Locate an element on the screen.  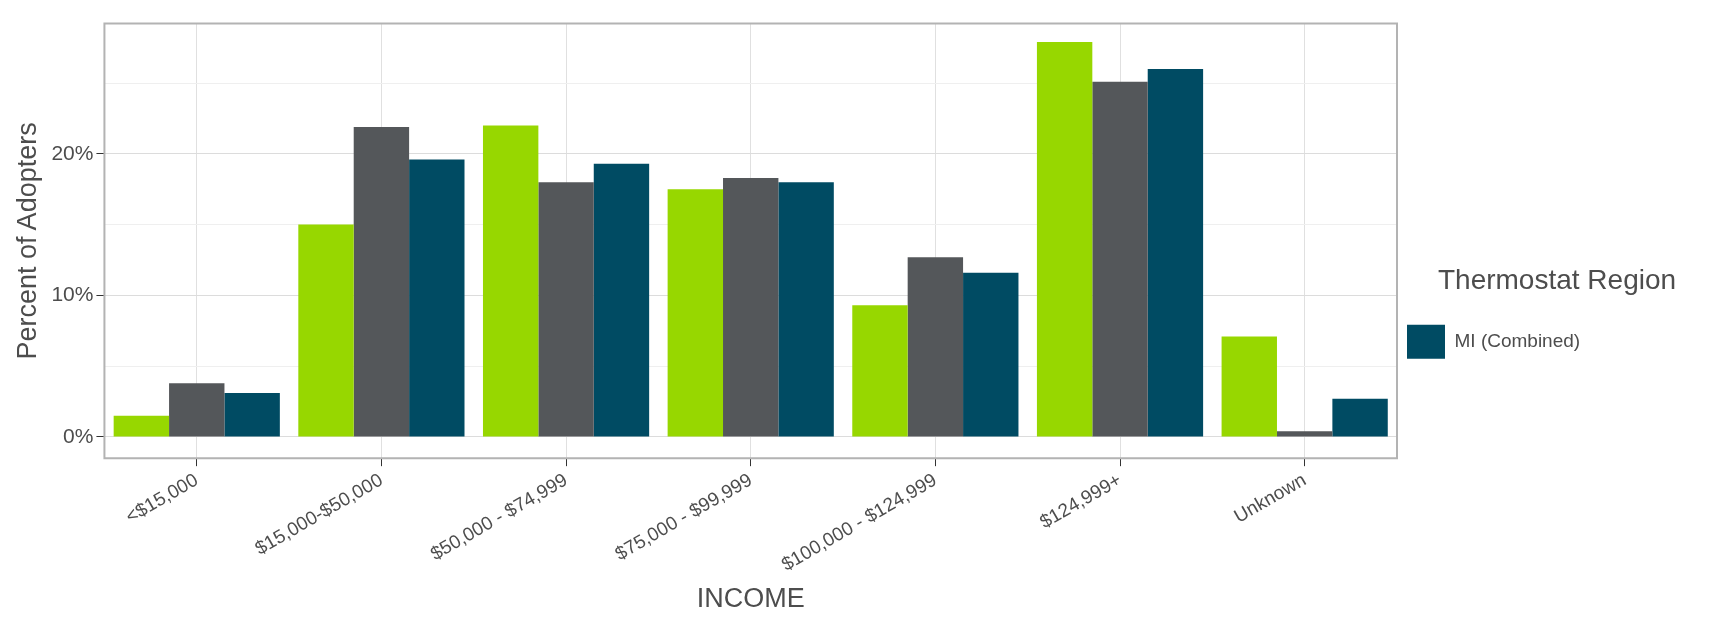
legend-title: Thermostat Region is located at coordinates (1557, 279).